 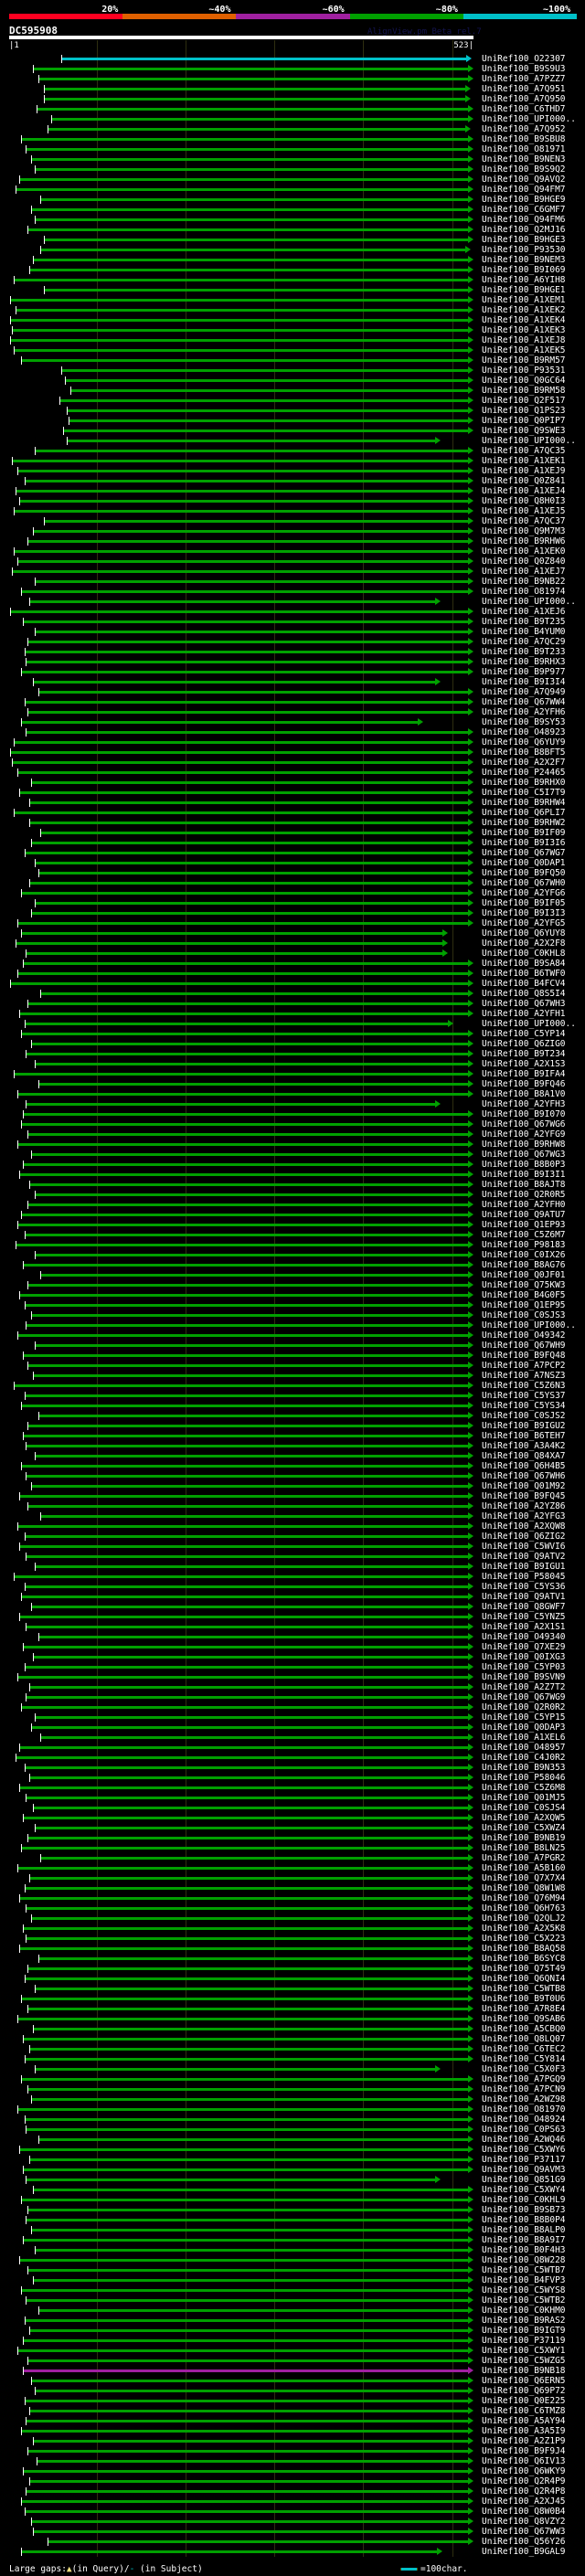 I want to click on subject-label: UniRef100_A2YFH6, so click(x=524, y=712).